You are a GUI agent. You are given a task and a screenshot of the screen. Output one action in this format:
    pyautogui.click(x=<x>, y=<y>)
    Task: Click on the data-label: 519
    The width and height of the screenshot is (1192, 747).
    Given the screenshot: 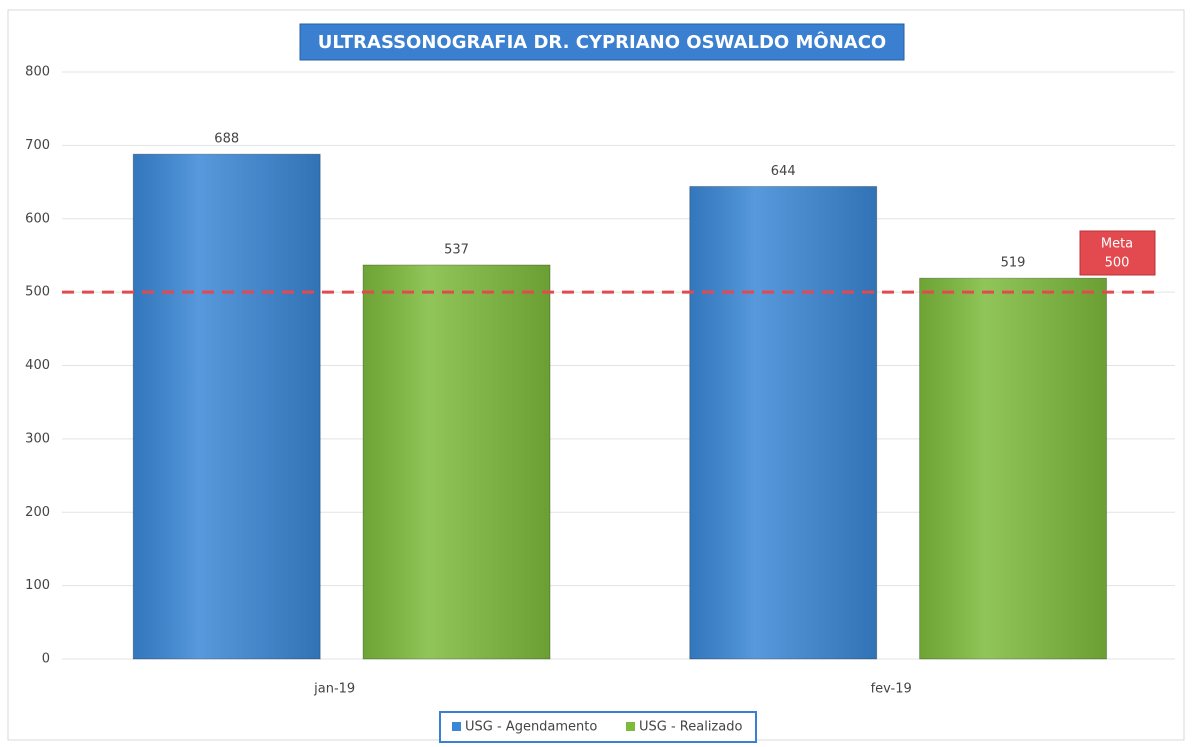 What is the action you would take?
    pyautogui.click(x=1013, y=263)
    